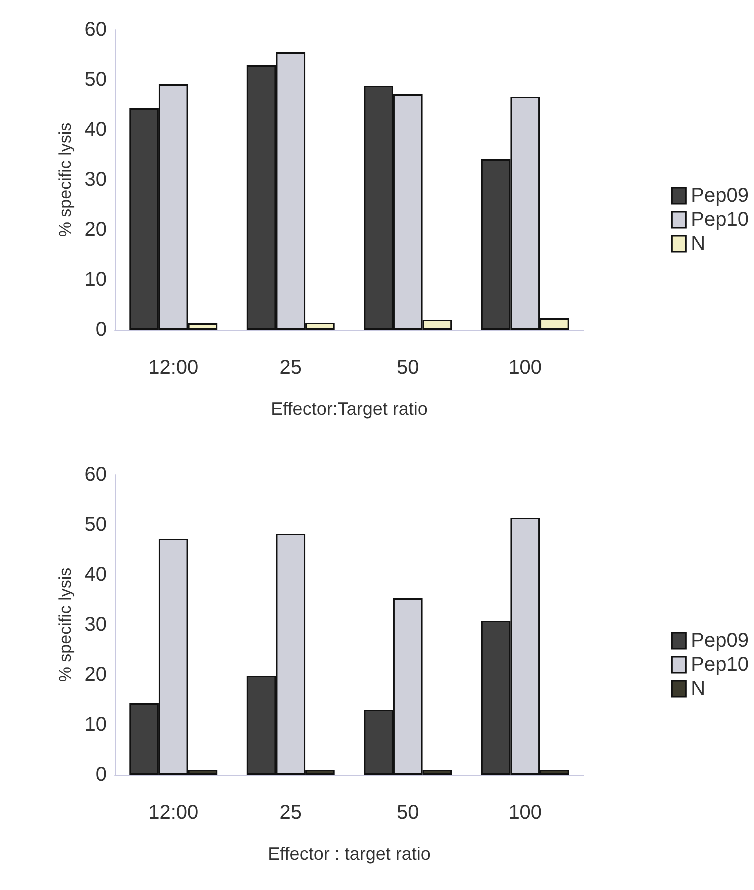 The image size is (754, 890). I want to click on x-axis-title: Effector:Target ratio, so click(349, 409).